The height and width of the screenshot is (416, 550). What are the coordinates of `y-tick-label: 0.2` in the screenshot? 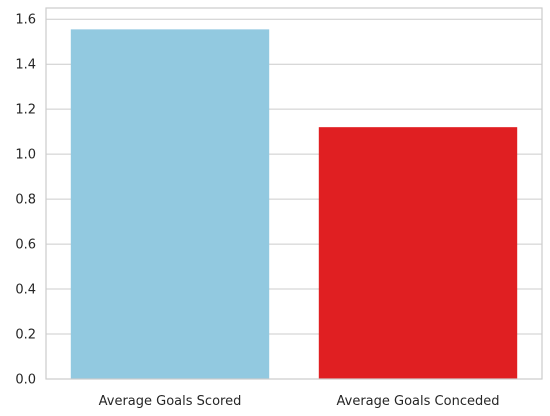 It's located at (25, 335).